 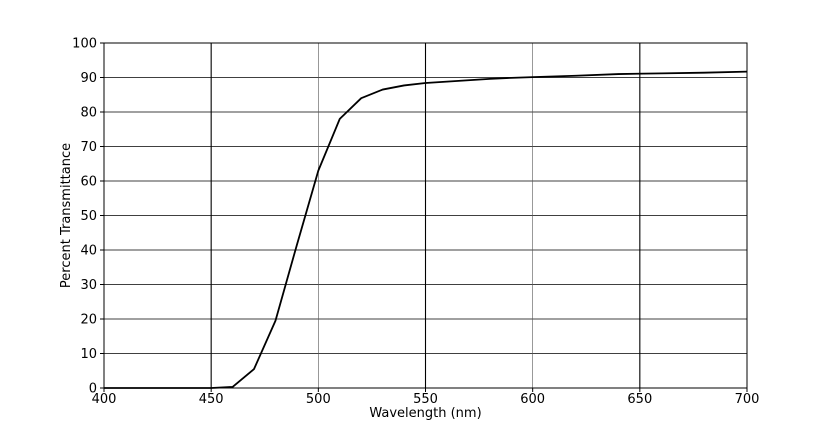 I want to click on y-tick-label: 20, so click(x=88, y=320).